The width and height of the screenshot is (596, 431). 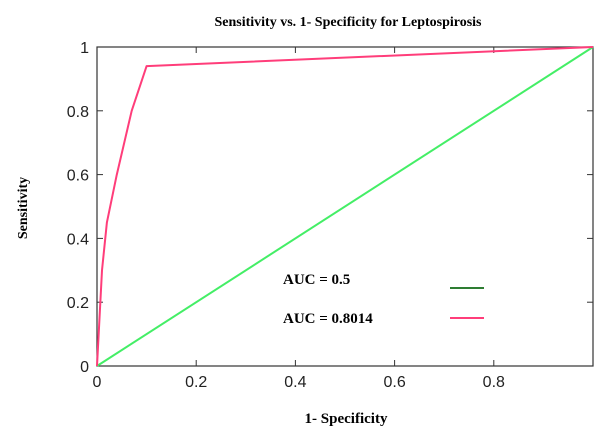 What do you see at coordinates (383, 299) in the screenshot?
I see `legend: AUC = 0.5 AUC = 0.8014` at bounding box center [383, 299].